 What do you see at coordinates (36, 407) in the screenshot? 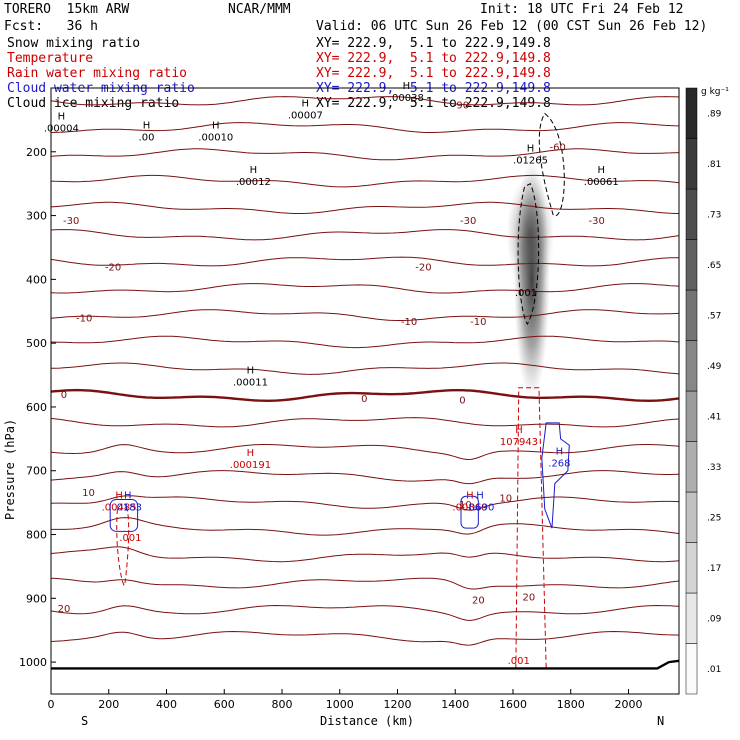
I see `y-tick-label: 600` at bounding box center [36, 407].